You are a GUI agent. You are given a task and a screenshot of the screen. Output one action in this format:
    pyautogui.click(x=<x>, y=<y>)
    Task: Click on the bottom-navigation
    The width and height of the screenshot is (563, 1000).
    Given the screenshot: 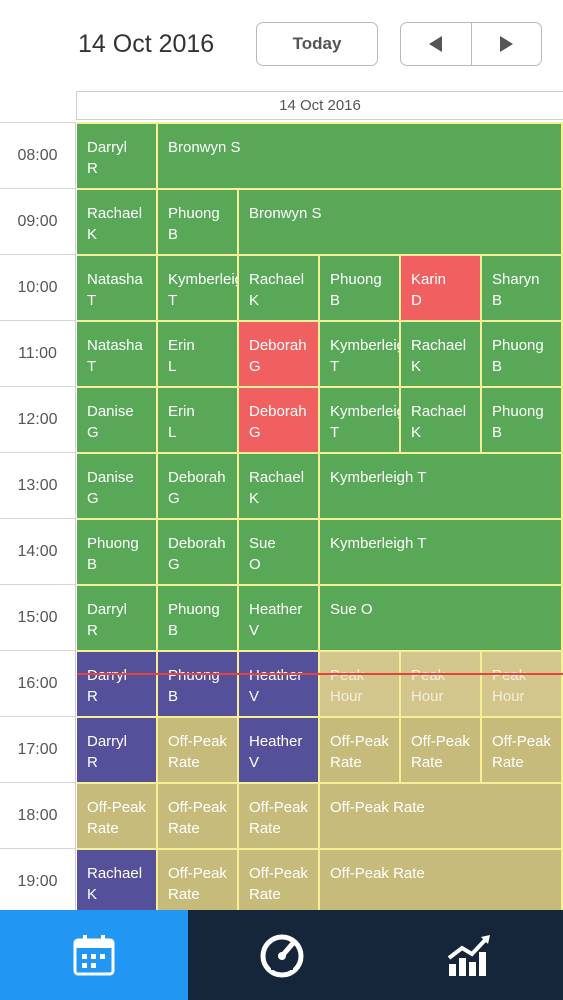 What is the action you would take?
    pyautogui.click(x=281, y=955)
    